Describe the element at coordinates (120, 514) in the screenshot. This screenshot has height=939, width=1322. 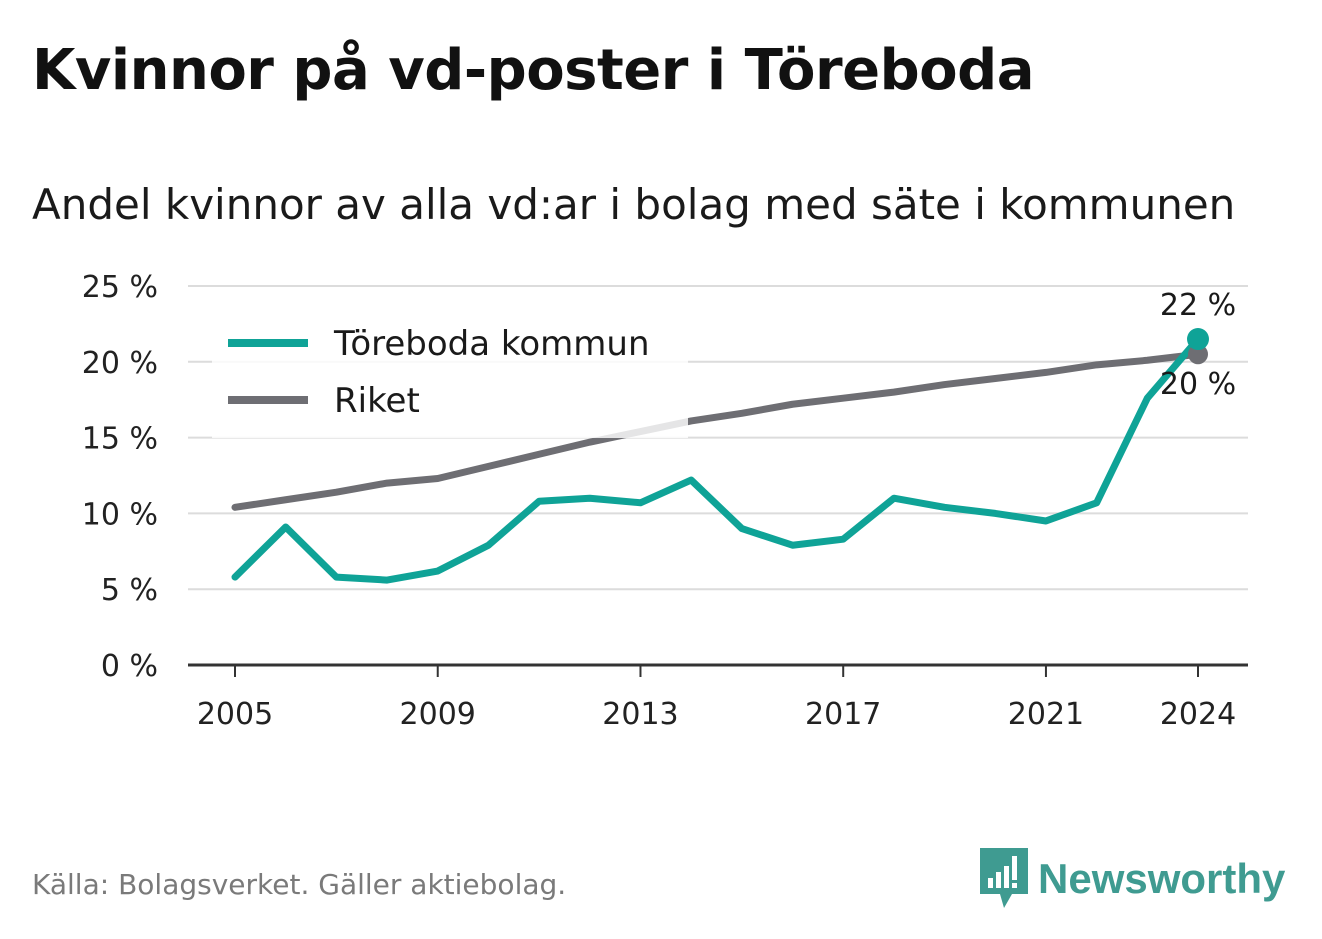
I see `y-tick-label: 10 %` at that location.